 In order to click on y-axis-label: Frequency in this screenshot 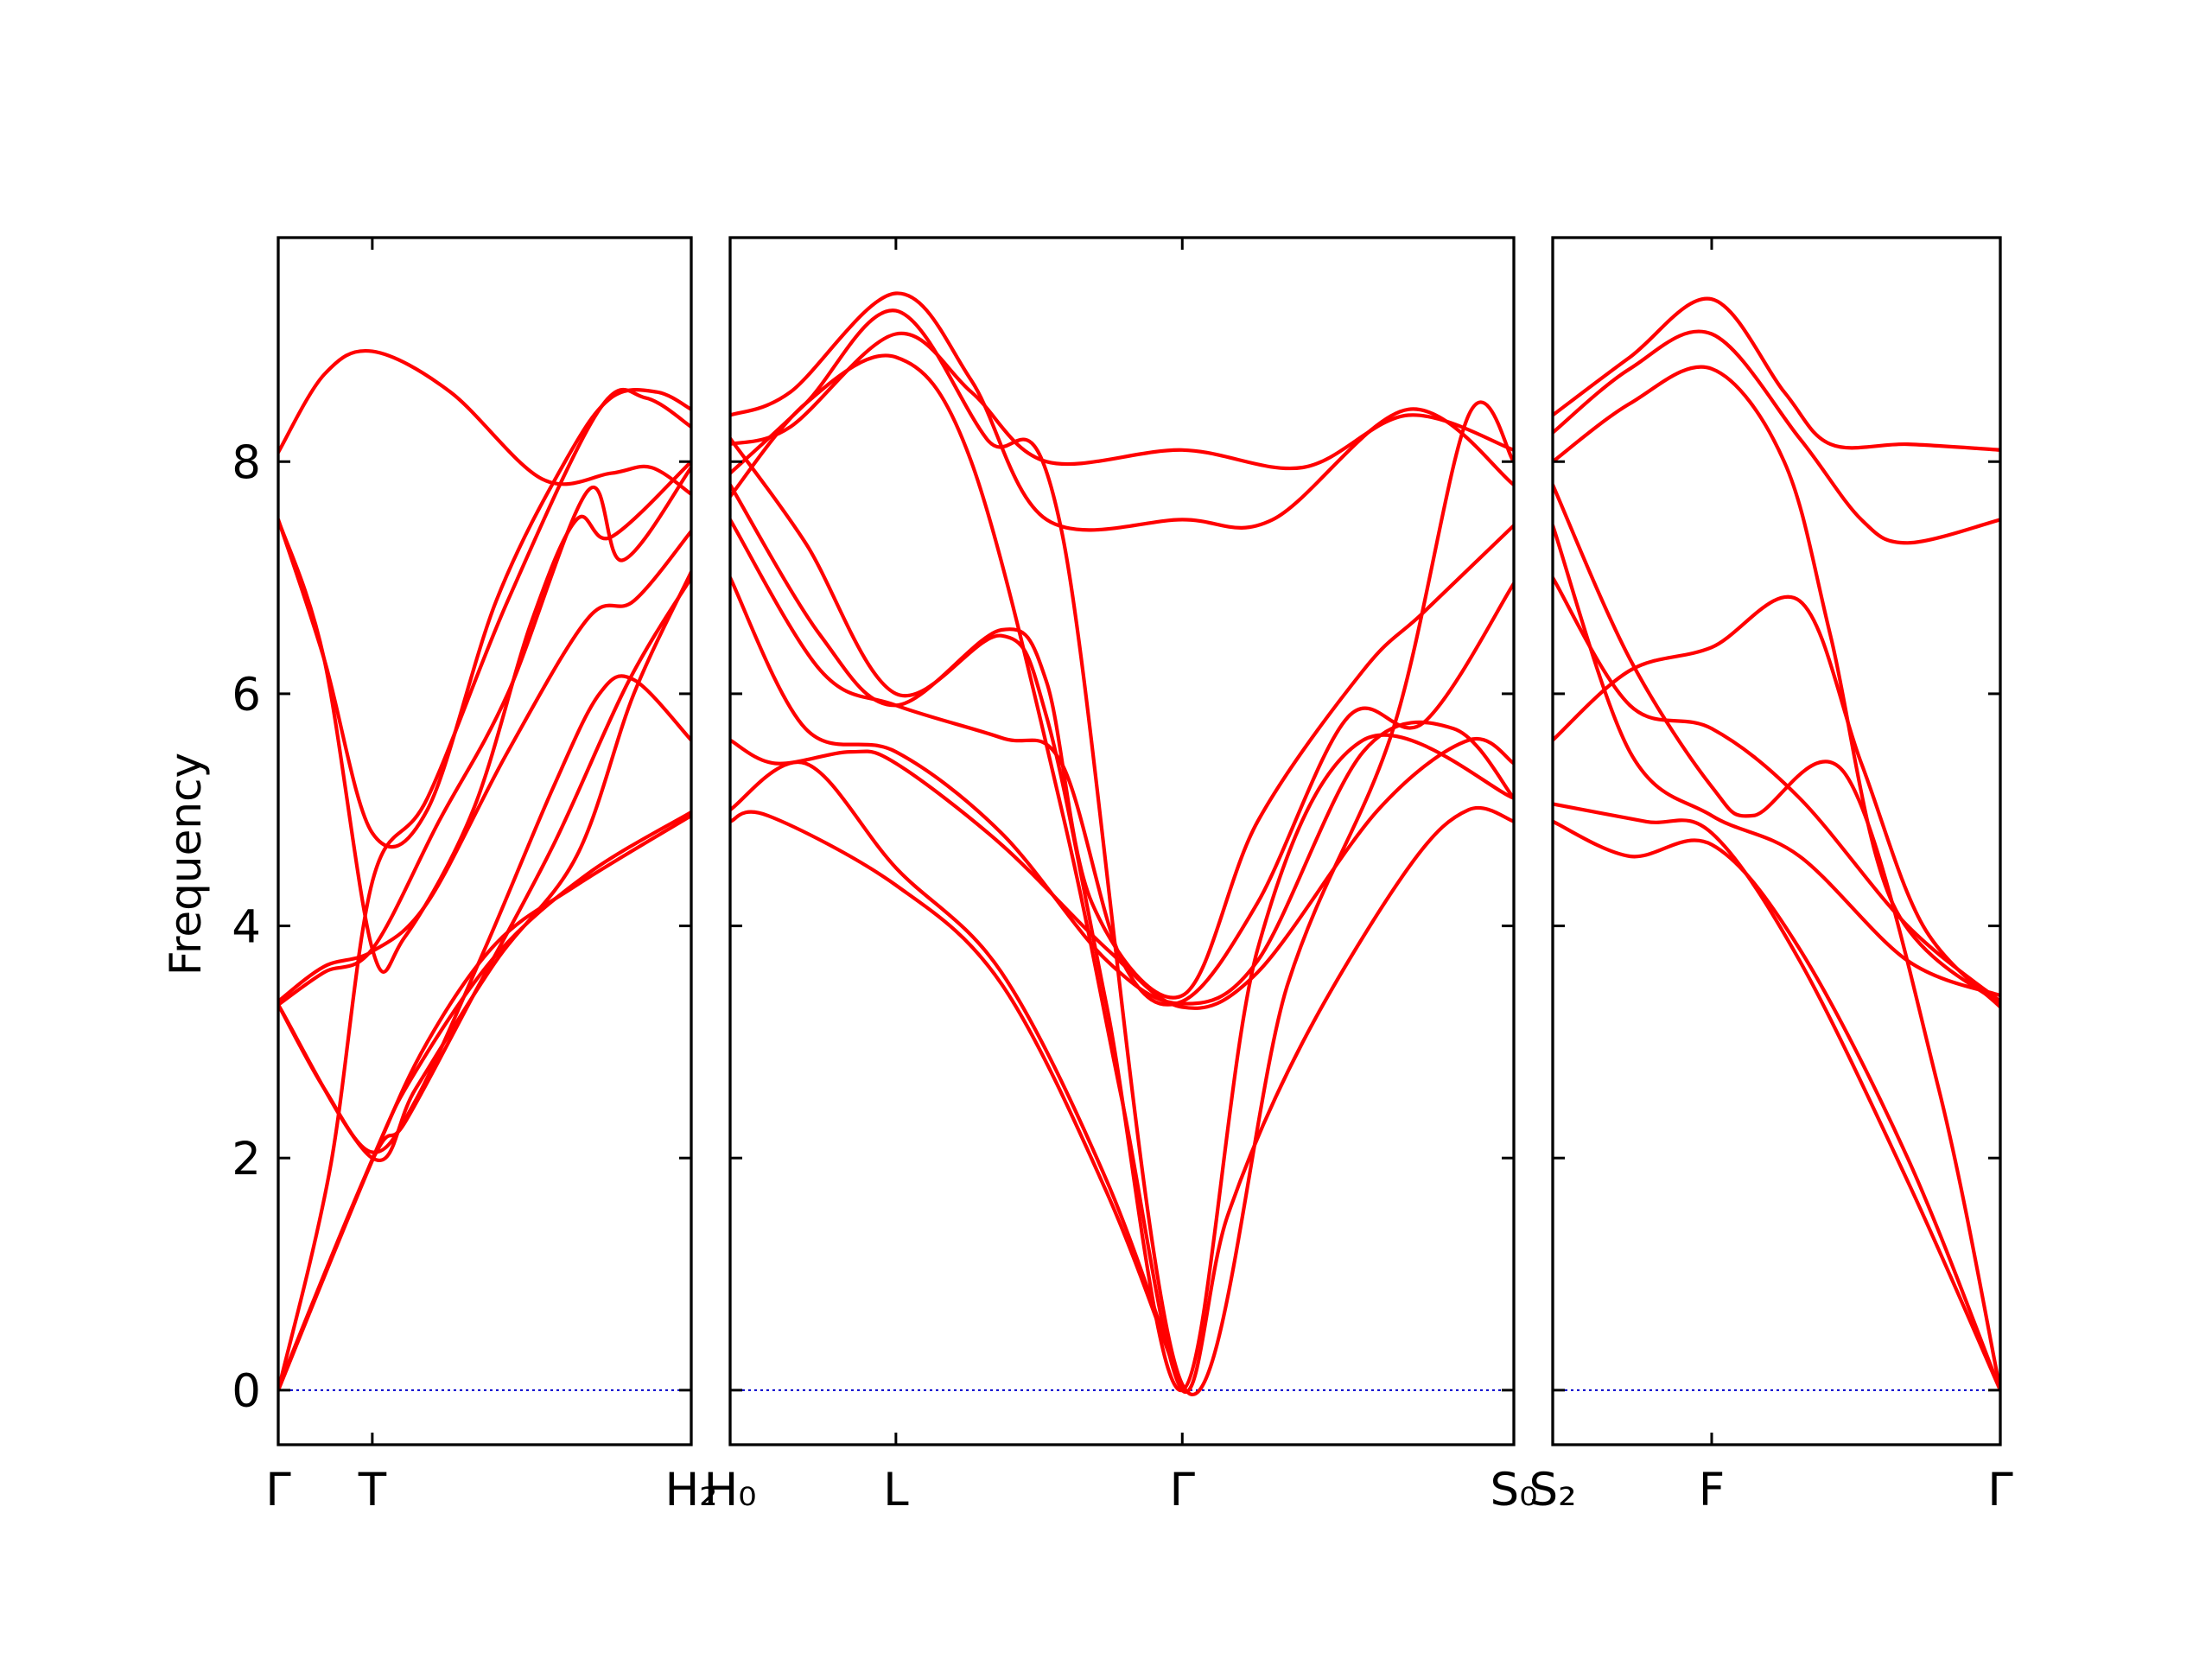, I will do `click(186, 864)`.